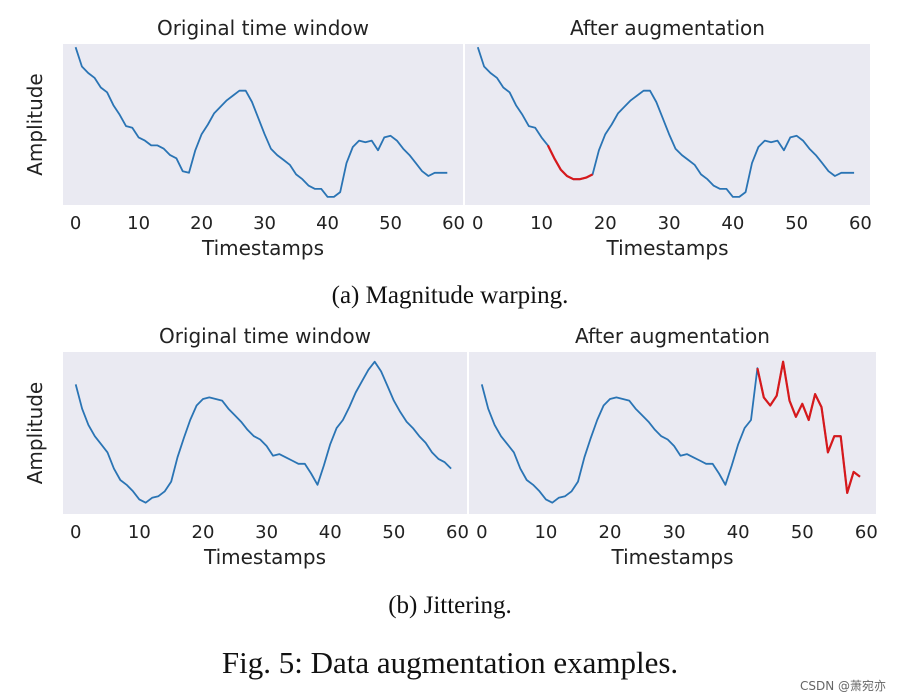  I want to click on figure-caption: Fig. 5: Data augmentation examples., so click(450, 662).